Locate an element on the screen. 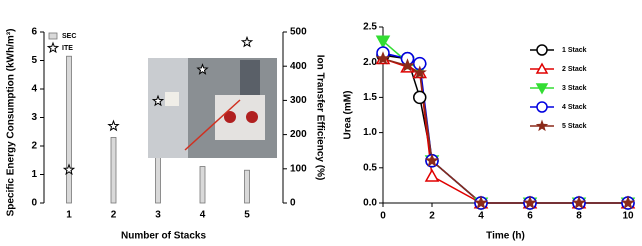  x-tick-label: 10 is located at coordinates (628, 216).